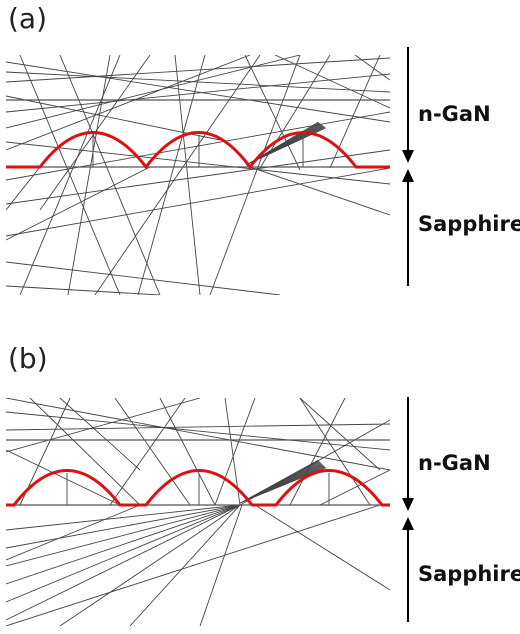 The height and width of the screenshot is (634, 520). Describe the element at coordinates (454, 463) in the screenshot. I see `panel-b-ngan-label: n-GaN` at that location.